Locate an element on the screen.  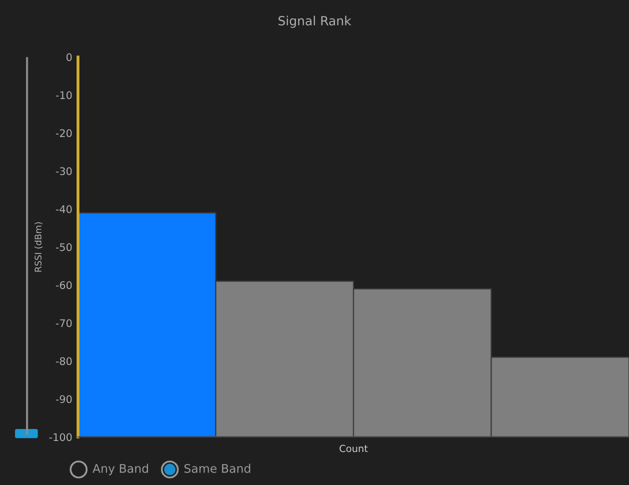
y-tick-label: -50 is located at coordinates (64, 247).